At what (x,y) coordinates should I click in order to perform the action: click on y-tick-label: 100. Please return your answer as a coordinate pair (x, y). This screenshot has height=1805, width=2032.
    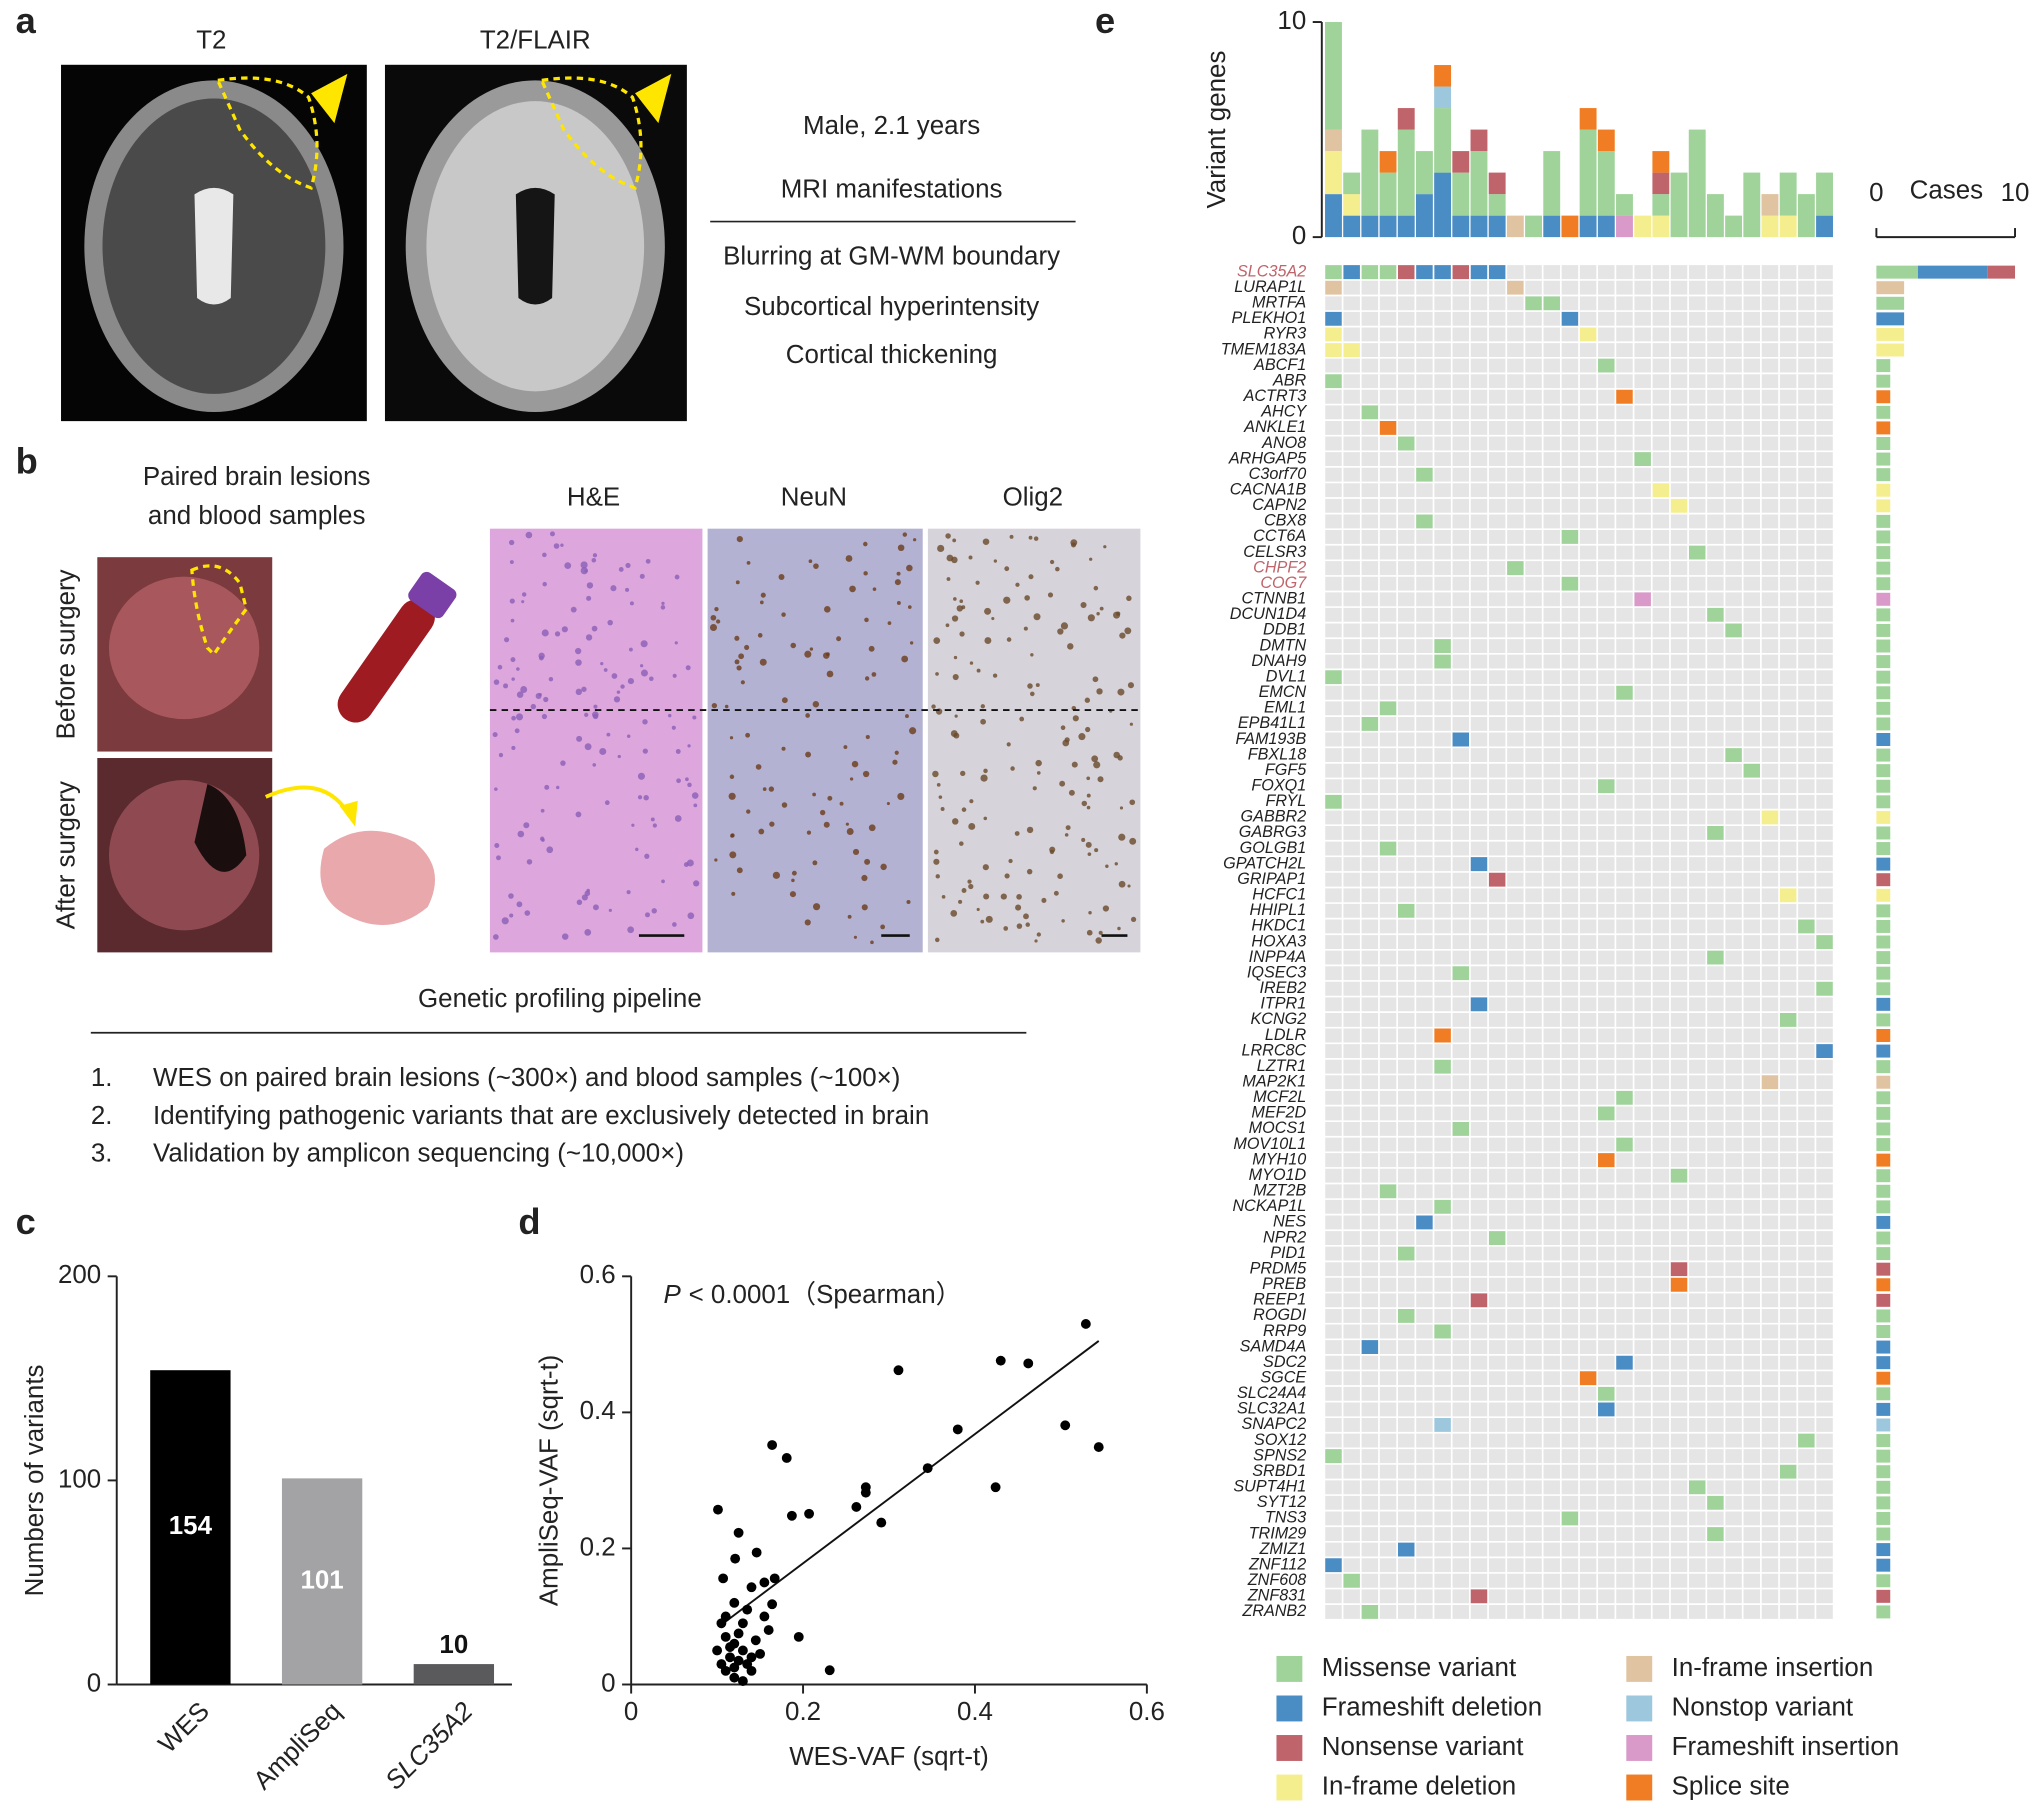
    Looking at the image, I should click on (79, 1479).